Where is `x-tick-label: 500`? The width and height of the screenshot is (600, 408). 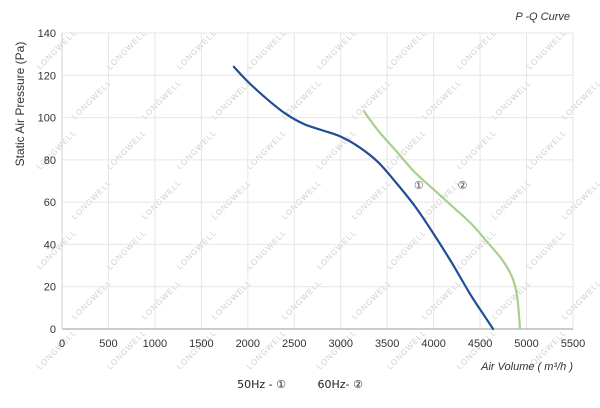 x-tick-label: 500 is located at coordinates (108, 344).